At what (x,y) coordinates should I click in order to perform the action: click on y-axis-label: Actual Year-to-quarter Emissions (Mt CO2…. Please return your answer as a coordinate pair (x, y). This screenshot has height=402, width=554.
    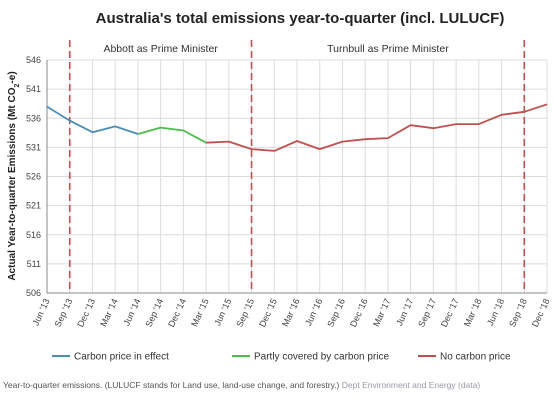
    Looking at the image, I should click on (14, 175).